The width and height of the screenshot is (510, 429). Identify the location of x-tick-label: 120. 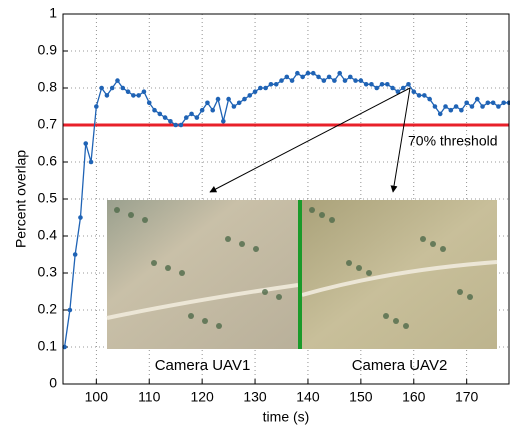
(202, 397).